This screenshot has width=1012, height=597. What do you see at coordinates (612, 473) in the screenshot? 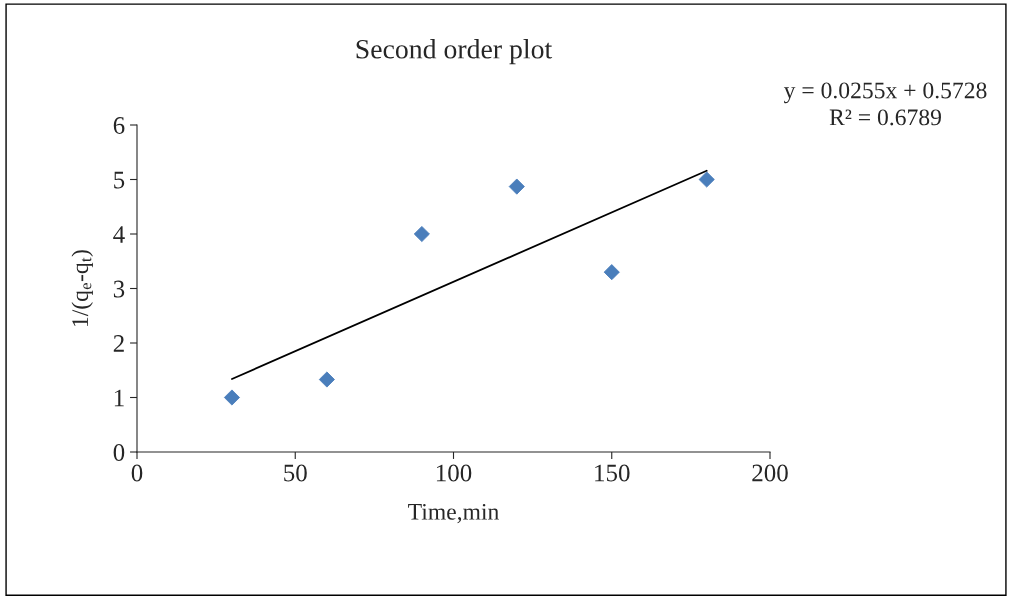
I see `x-tick-label: 150` at bounding box center [612, 473].